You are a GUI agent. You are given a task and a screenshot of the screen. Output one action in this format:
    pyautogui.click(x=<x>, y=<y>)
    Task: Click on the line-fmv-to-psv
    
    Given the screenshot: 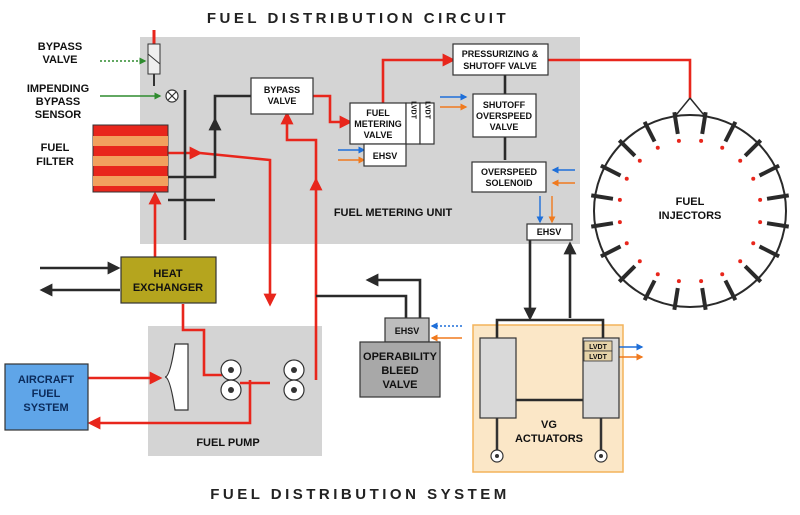 What is the action you would take?
    pyautogui.click(x=418, y=79)
    